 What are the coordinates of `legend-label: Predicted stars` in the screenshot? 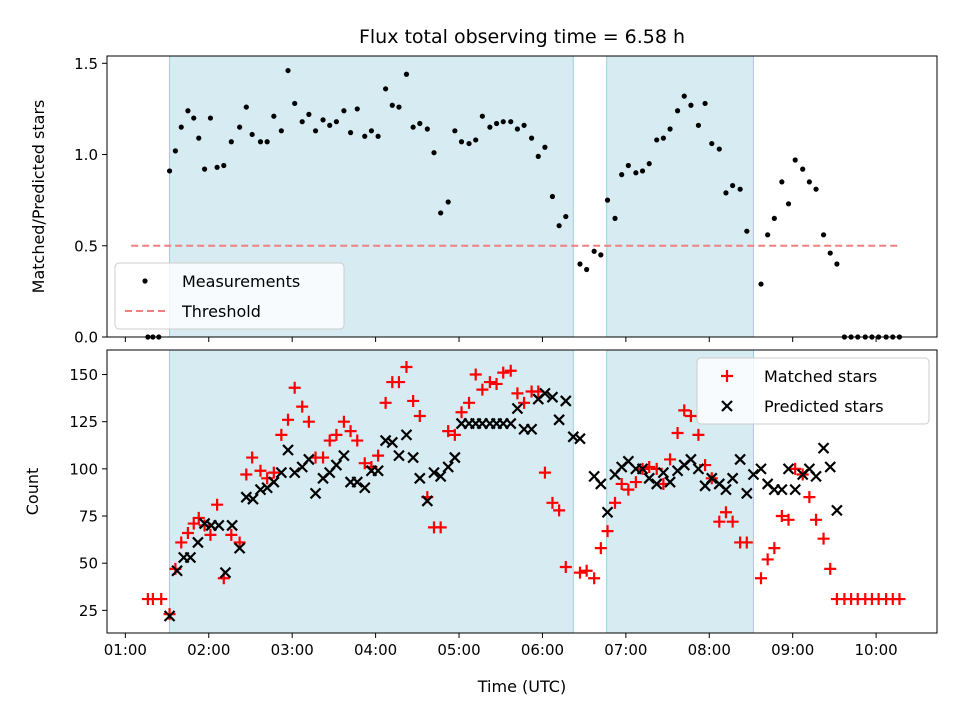 It's located at (824, 406).